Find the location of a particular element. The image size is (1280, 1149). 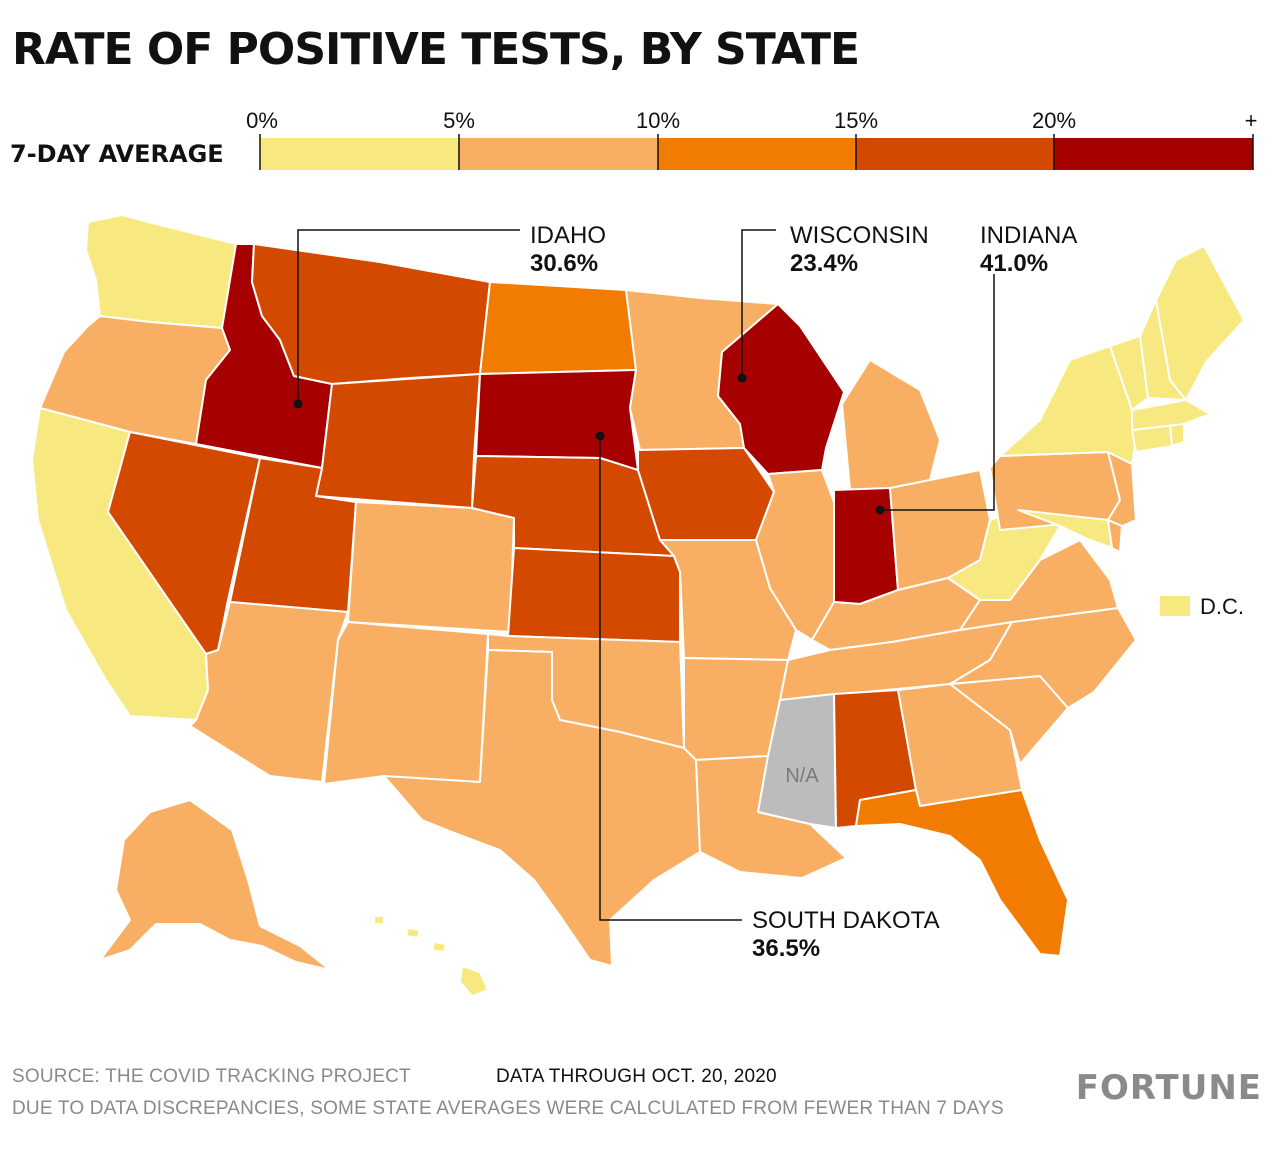

legend-tick-4: 20% is located at coordinates (1054, 120).